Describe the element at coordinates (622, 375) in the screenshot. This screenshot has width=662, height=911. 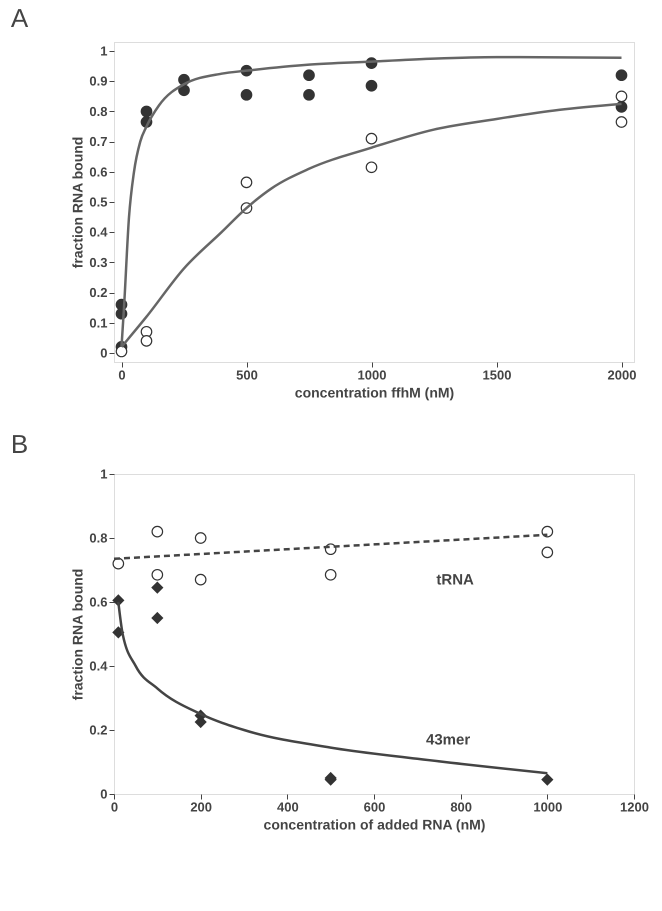
I see `x-tick-label: 2000` at that location.